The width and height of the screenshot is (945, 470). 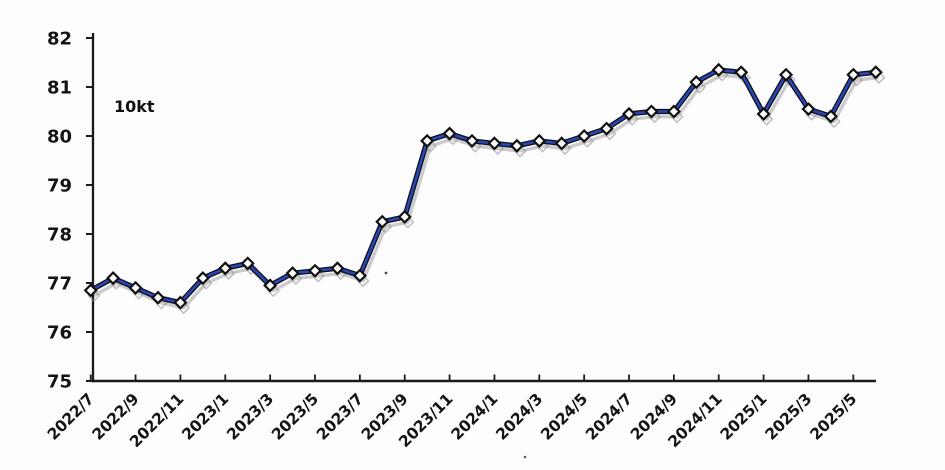 I want to click on x-tick-label: 2022/7, so click(x=71, y=417).